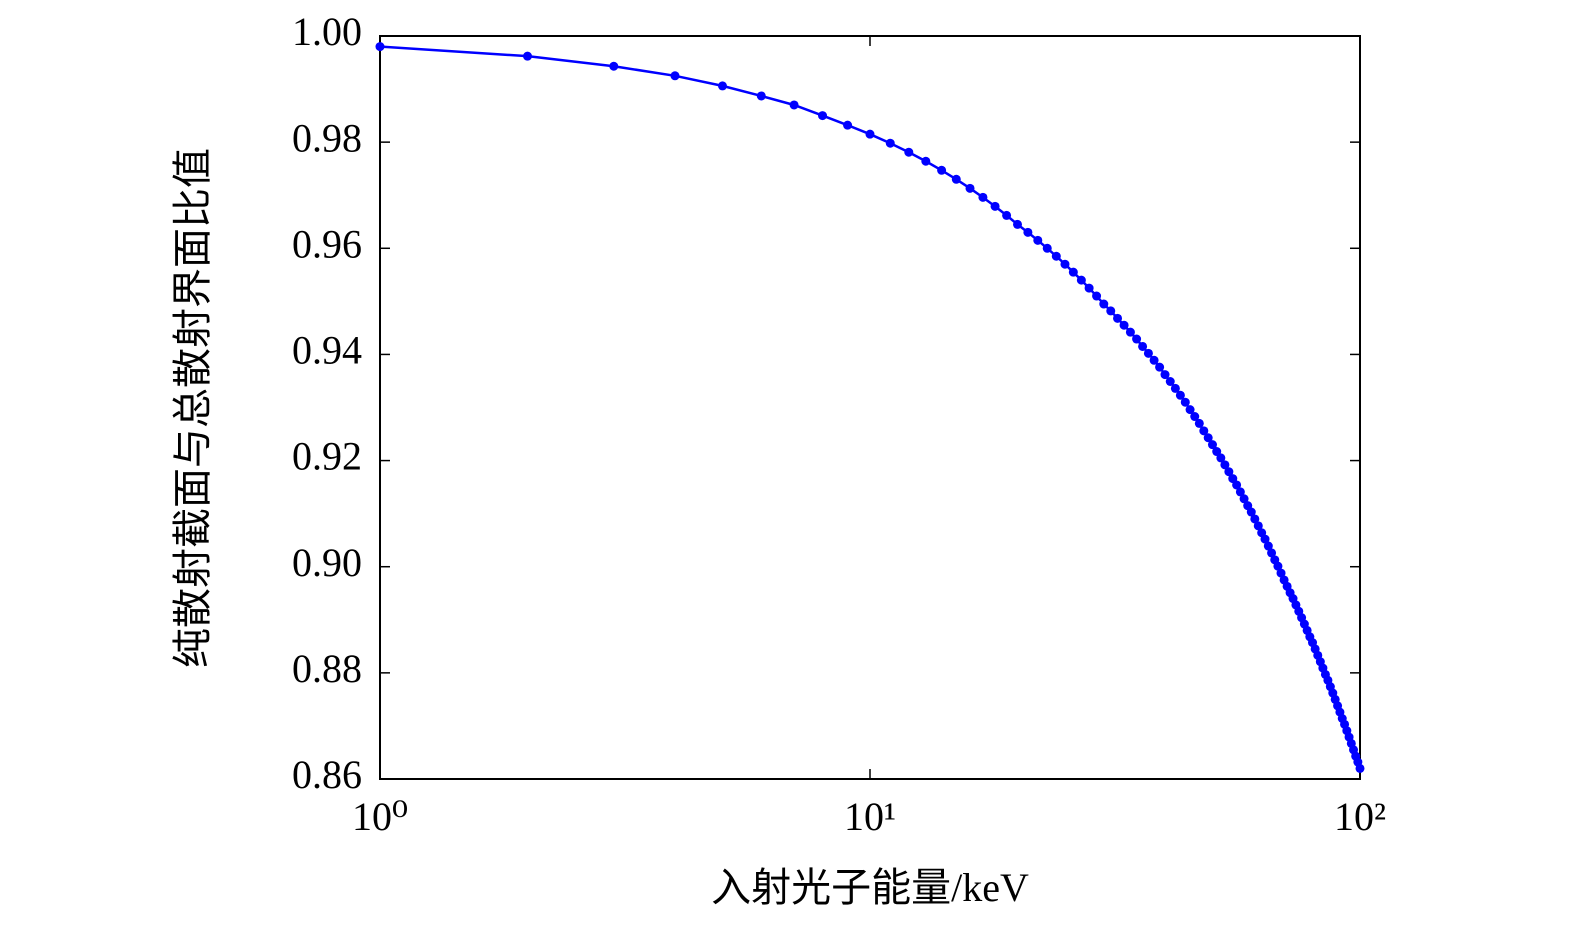  Describe the element at coordinates (327, 562) in the screenshot. I see `y-tick-label: 0.90` at that location.